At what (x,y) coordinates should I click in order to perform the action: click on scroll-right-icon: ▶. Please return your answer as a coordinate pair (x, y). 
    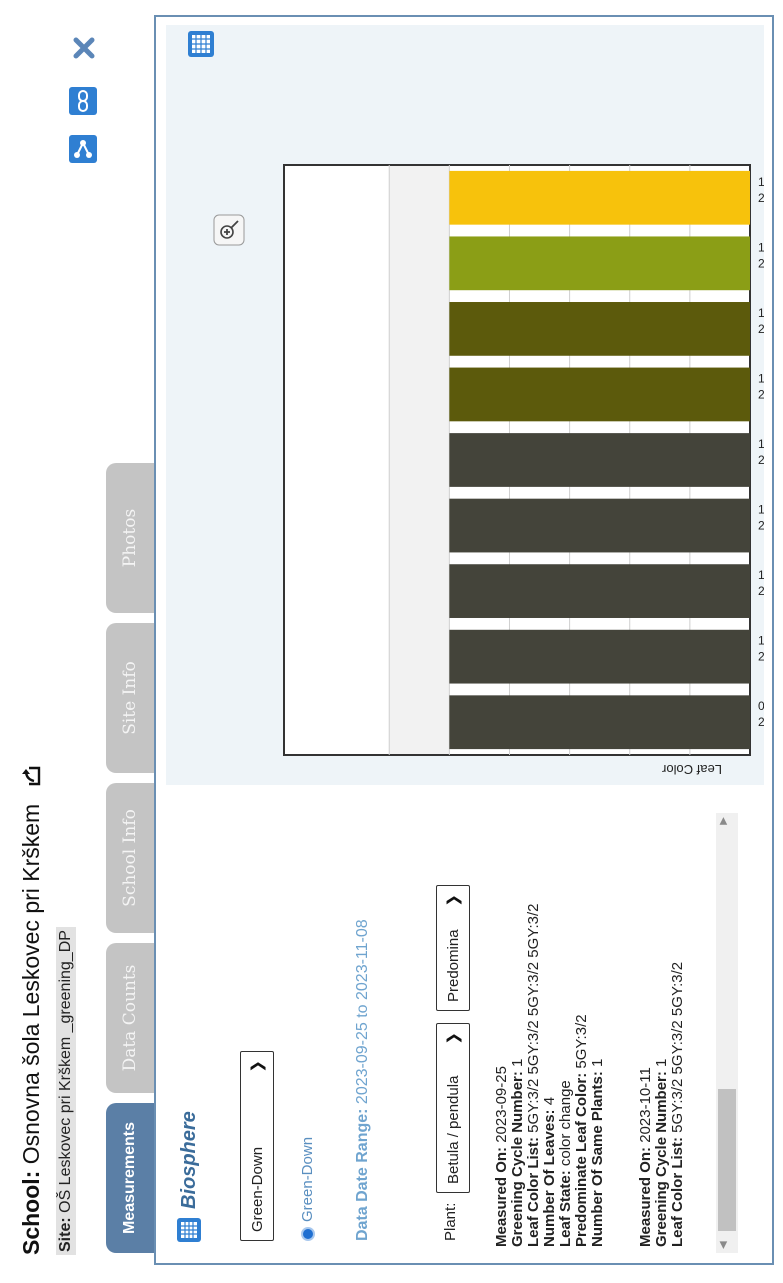
    Looking at the image, I should click on (723, 821).